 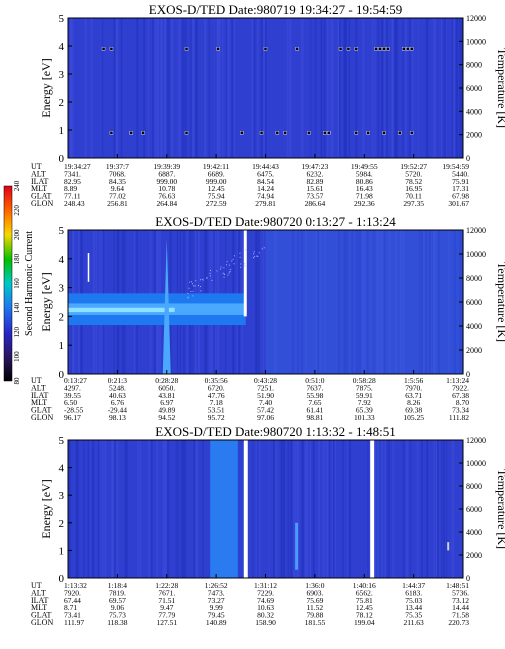 What do you see at coordinates (413, 607) in the screenshot?
I see `table-cell: 13.44` at bounding box center [413, 607].